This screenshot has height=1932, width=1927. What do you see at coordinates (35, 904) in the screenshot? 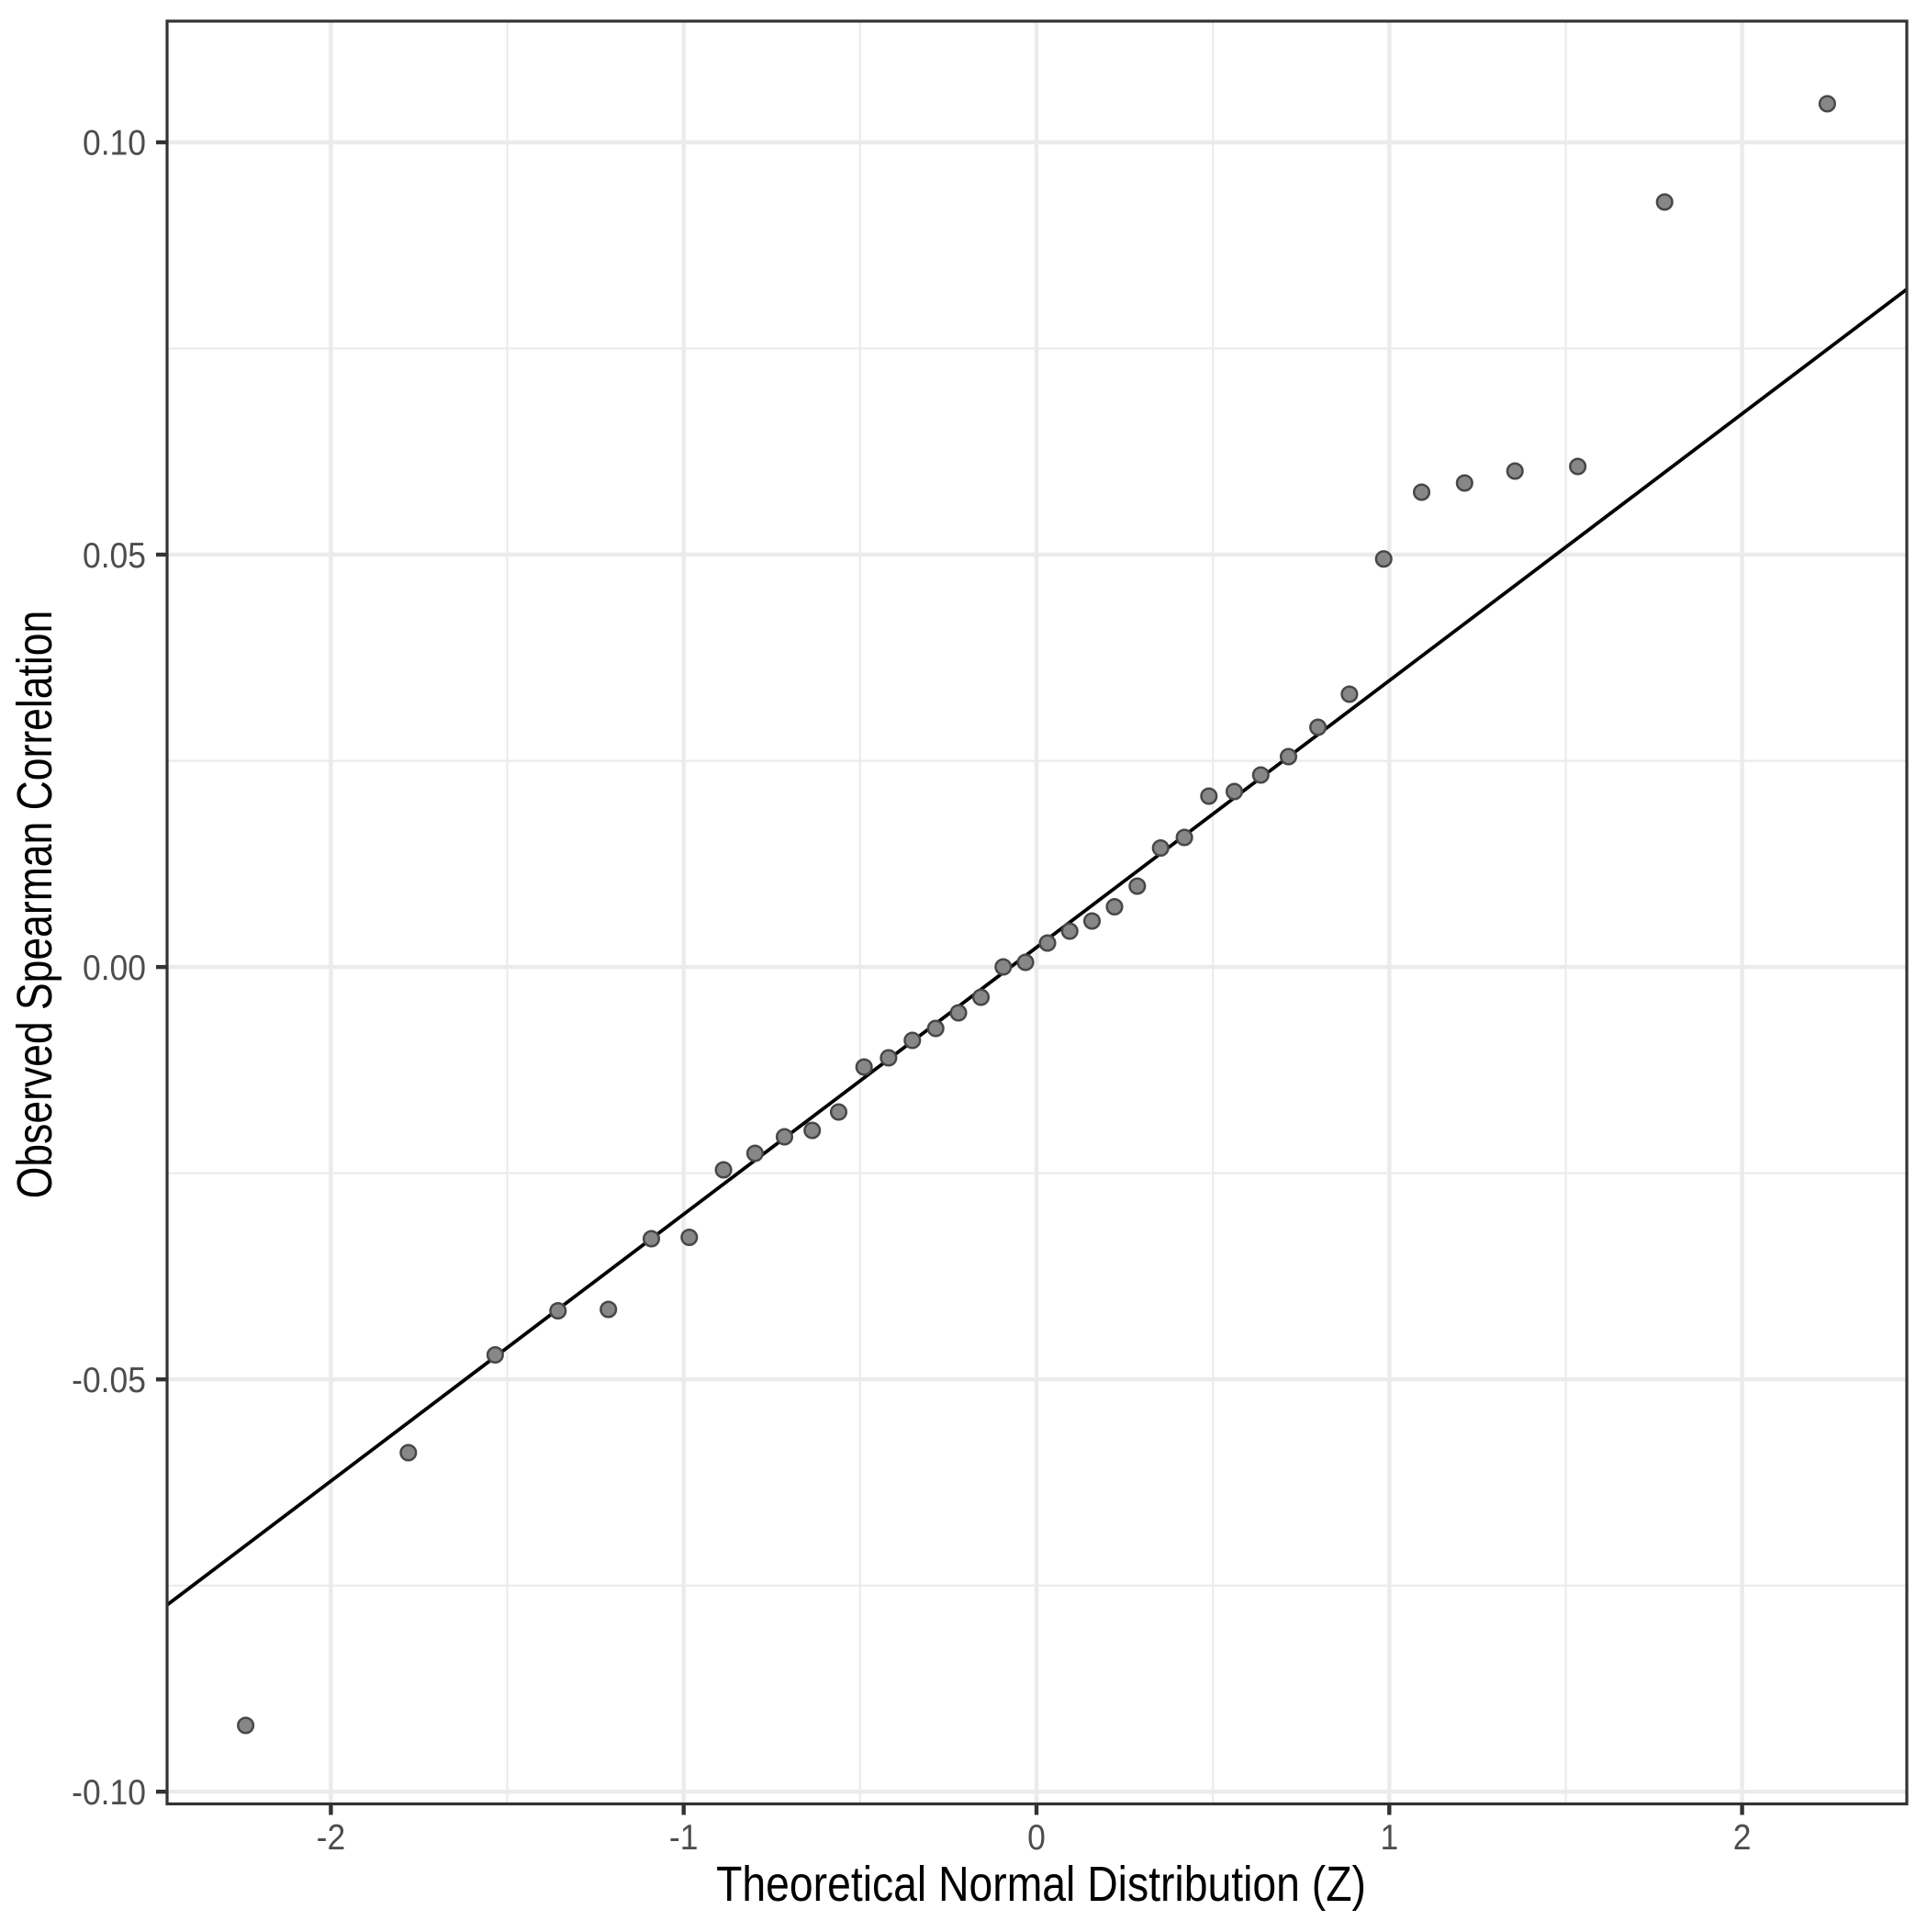
I see `svg-text: Observed Spearman Correlation` at bounding box center [35, 904].